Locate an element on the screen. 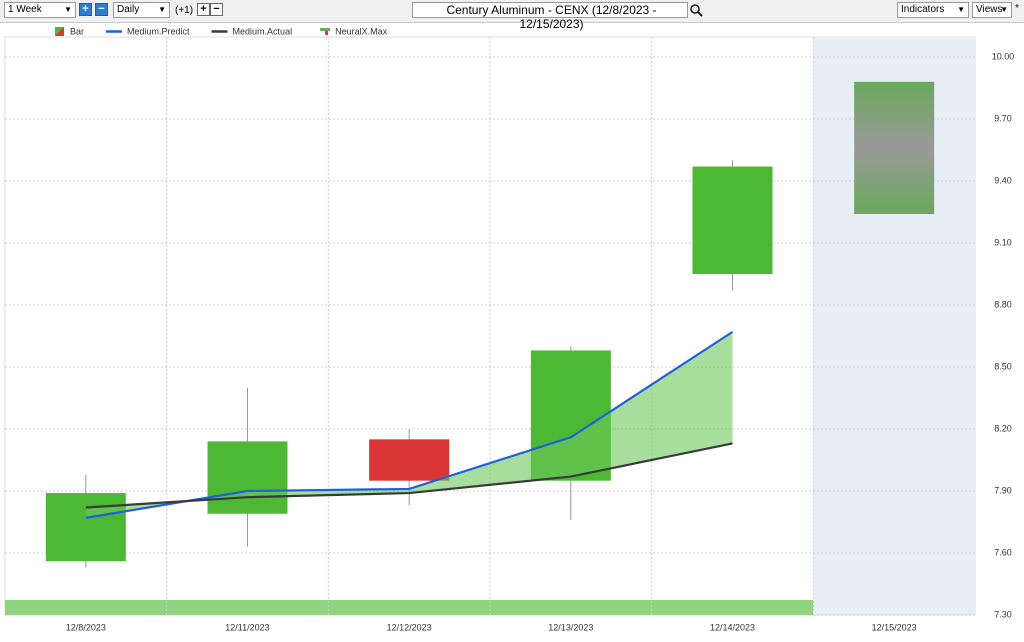 Image resolution: width=1024 pixels, height=642 pixels. add-button: + is located at coordinates (85, 9).